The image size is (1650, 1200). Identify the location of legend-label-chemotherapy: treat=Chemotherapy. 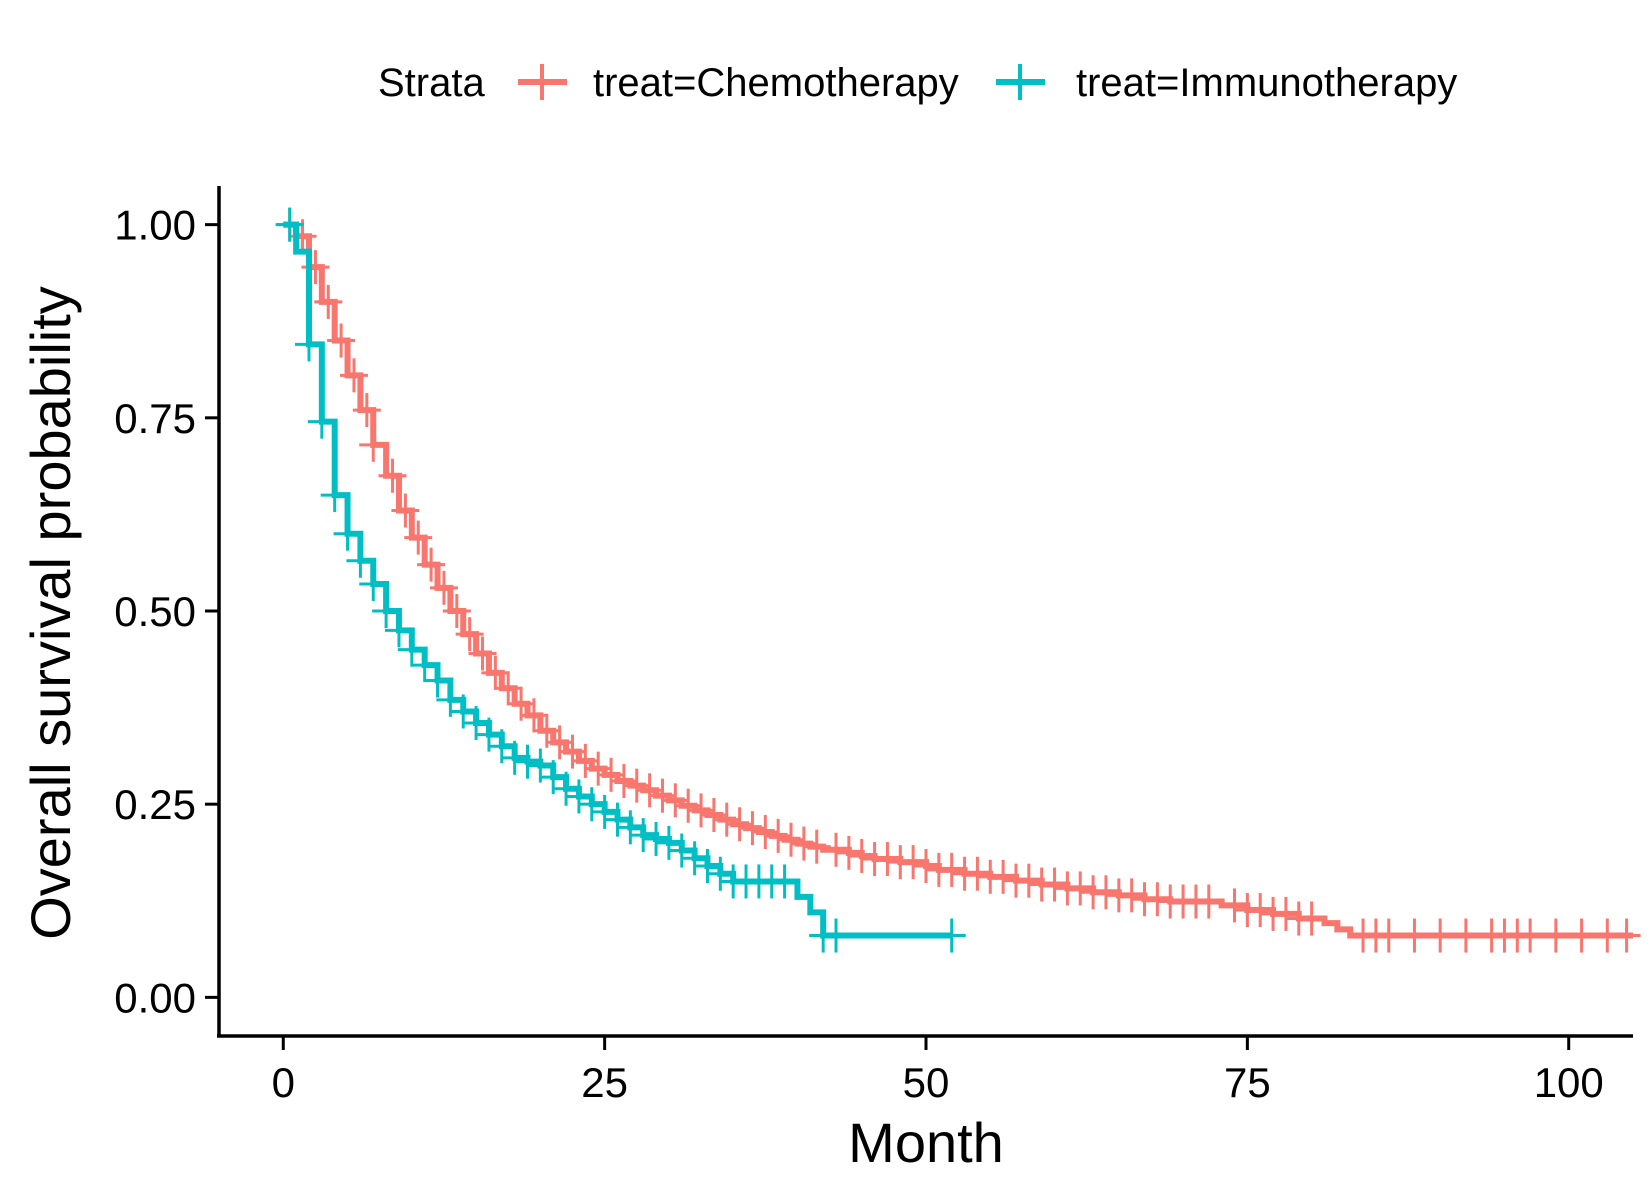
(776, 83).